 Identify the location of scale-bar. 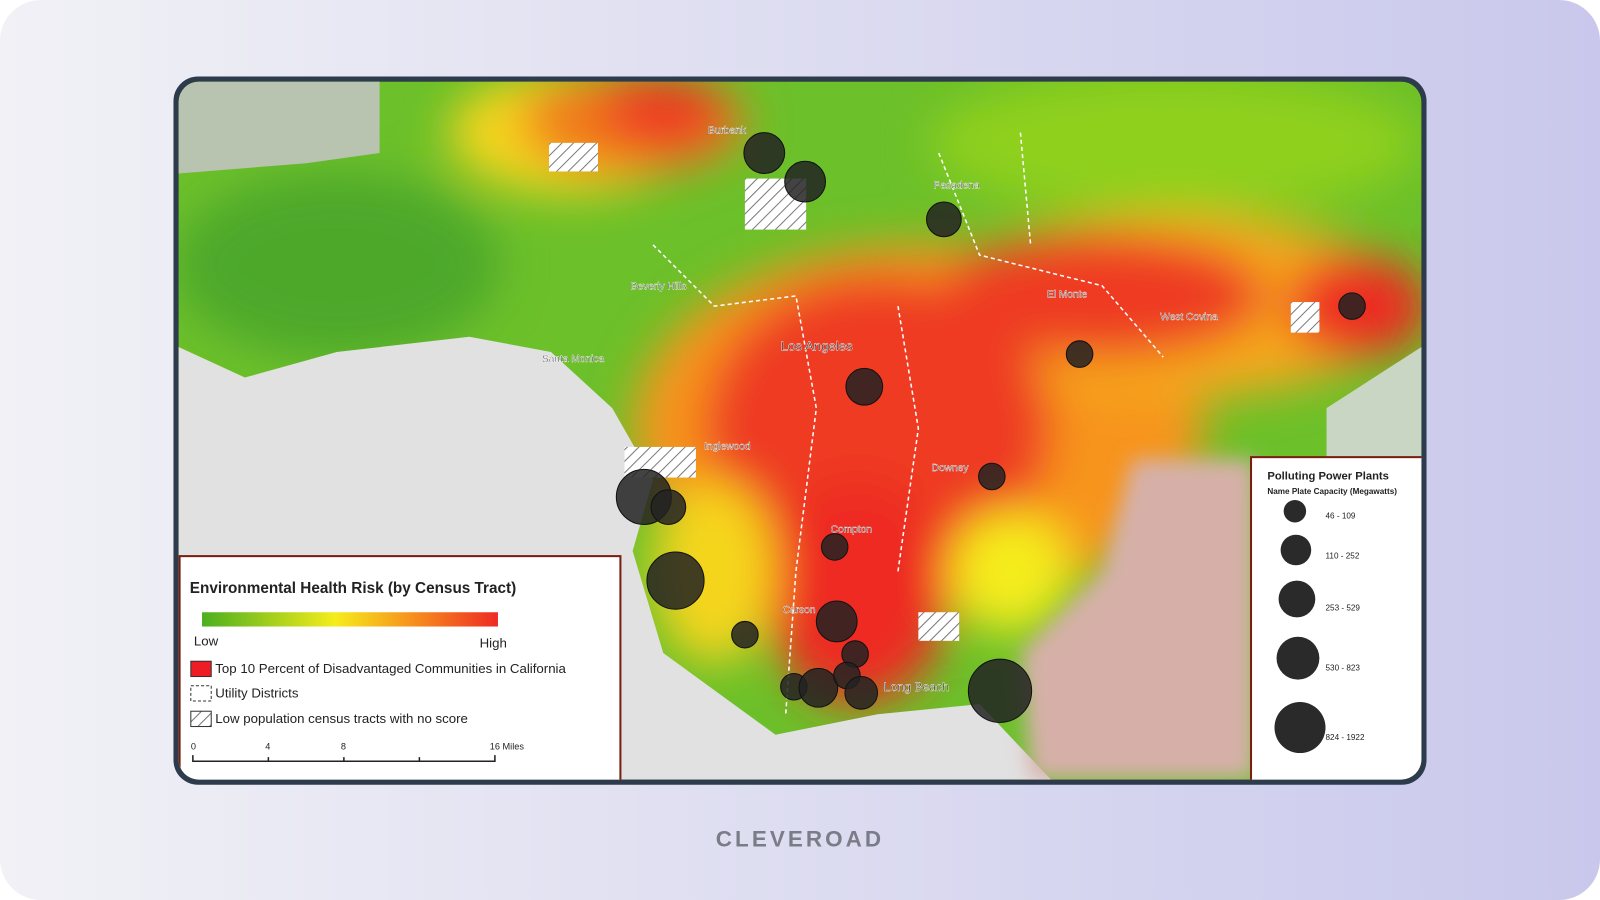
(344, 758).